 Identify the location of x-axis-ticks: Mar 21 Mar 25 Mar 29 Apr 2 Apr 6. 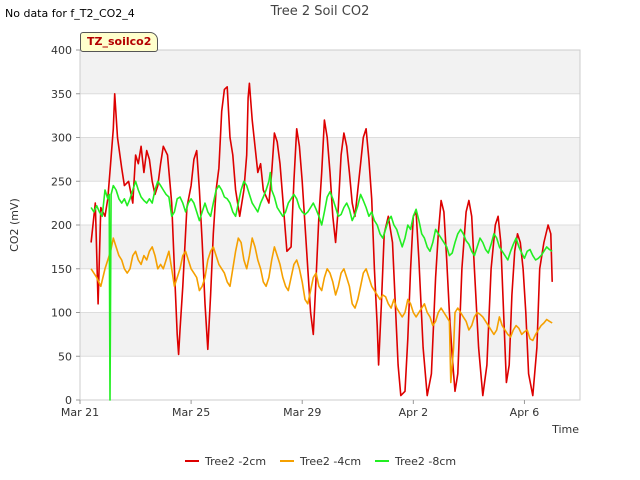
(300, 409).